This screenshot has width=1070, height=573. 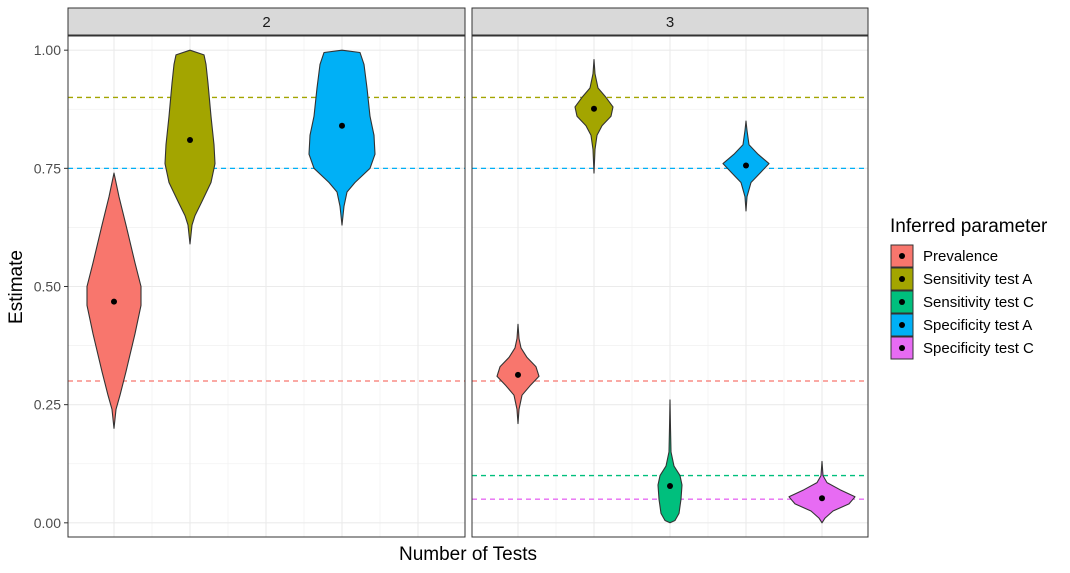 What do you see at coordinates (960, 256) in the screenshot?
I see `legend-label: Prevalence` at bounding box center [960, 256].